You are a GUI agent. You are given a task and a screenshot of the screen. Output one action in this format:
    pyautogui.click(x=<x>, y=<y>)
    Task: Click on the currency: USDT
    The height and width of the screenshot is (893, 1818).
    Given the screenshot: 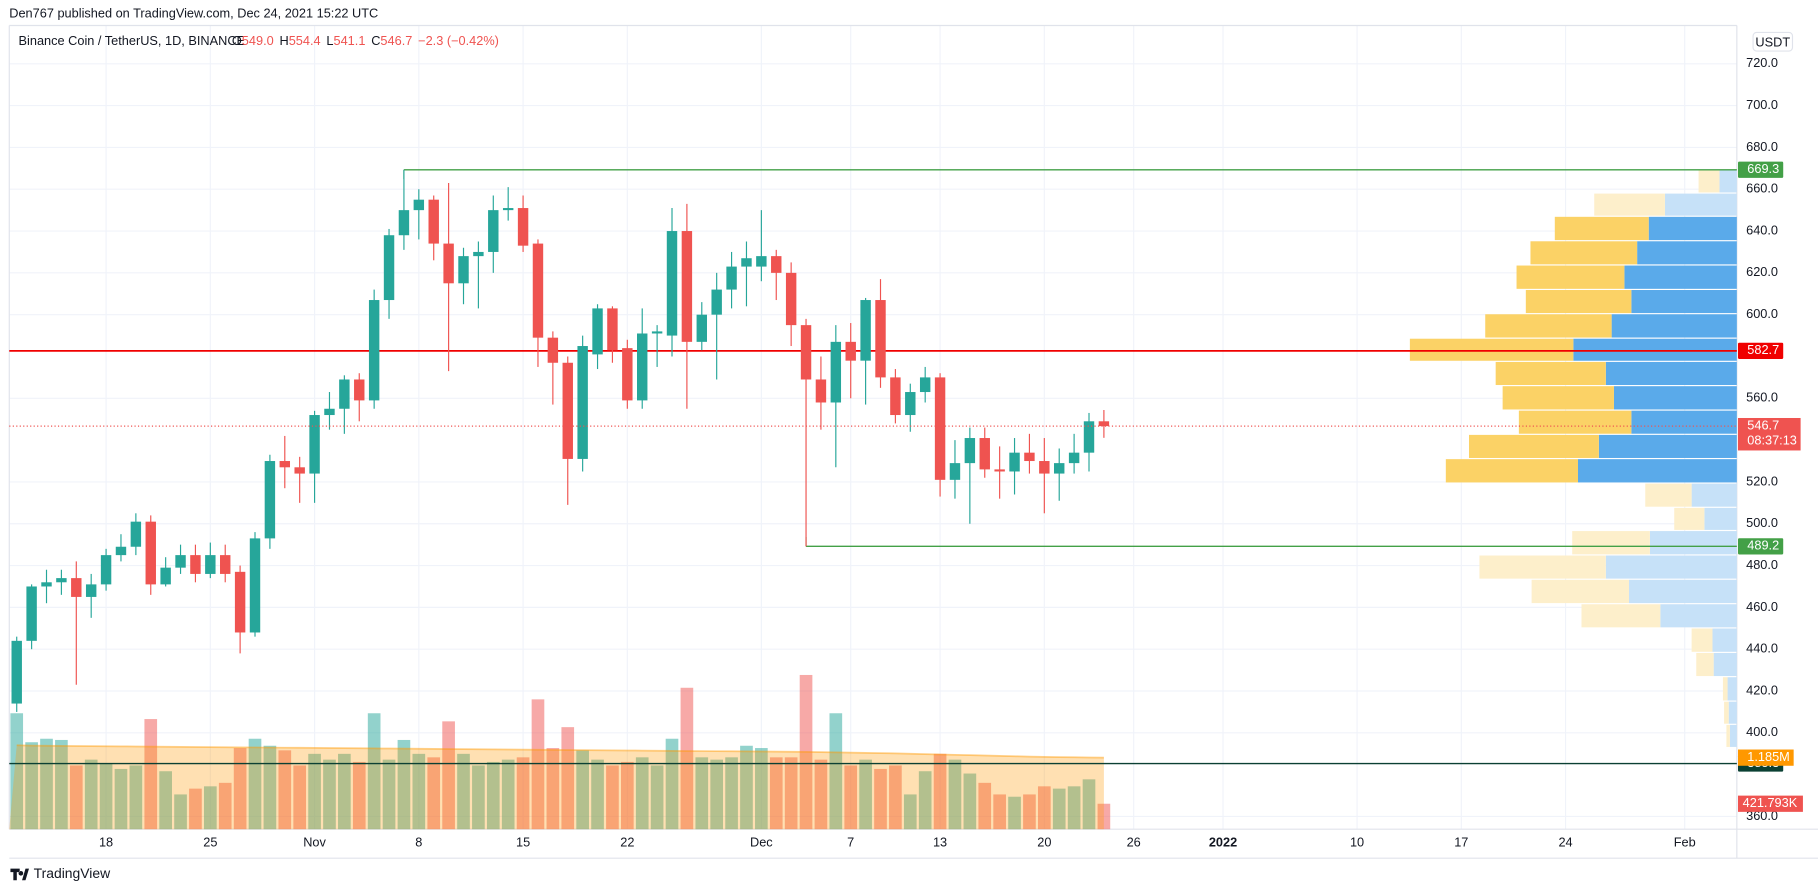 What is the action you would take?
    pyautogui.click(x=1772, y=41)
    